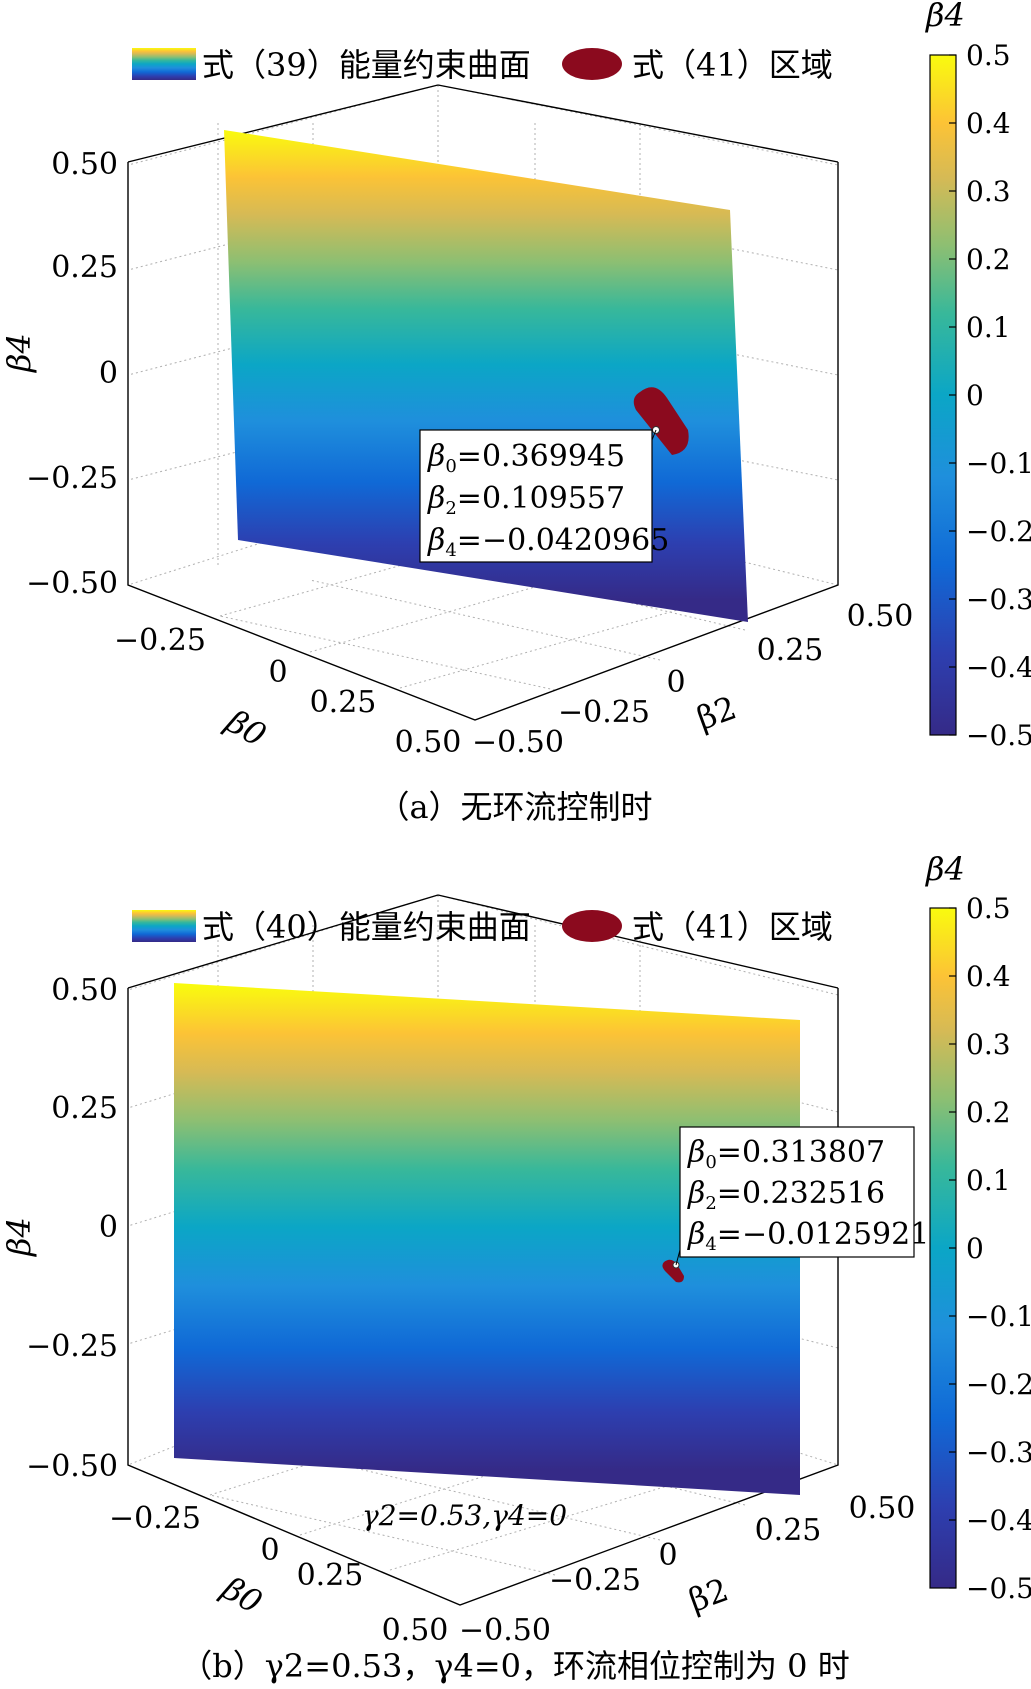 This screenshot has height=1689, width=1031. I want to click on y-tick-a: 0.25, so click(790, 650).